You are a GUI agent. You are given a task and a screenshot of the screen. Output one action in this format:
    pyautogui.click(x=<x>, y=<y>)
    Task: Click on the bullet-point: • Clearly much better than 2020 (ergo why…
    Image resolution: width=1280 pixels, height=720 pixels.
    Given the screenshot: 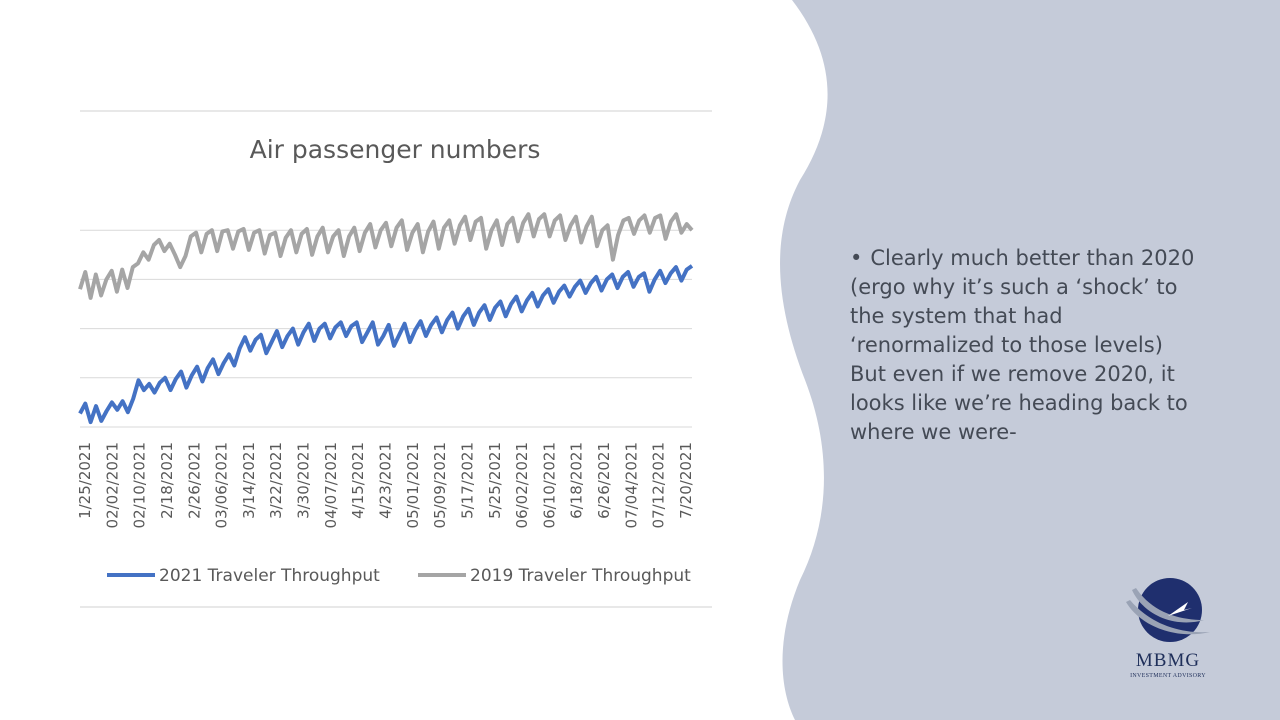 What is the action you would take?
    pyautogui.click(x=1025, y=345)
    